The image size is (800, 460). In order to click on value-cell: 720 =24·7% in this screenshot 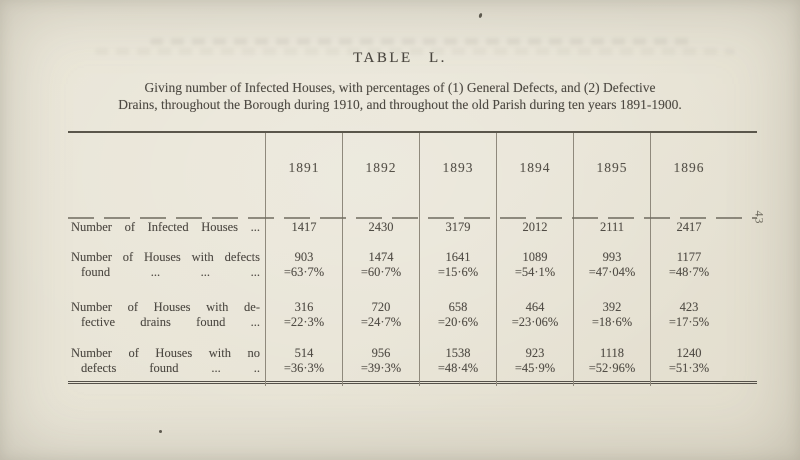, I will do `click(380, 320)`.